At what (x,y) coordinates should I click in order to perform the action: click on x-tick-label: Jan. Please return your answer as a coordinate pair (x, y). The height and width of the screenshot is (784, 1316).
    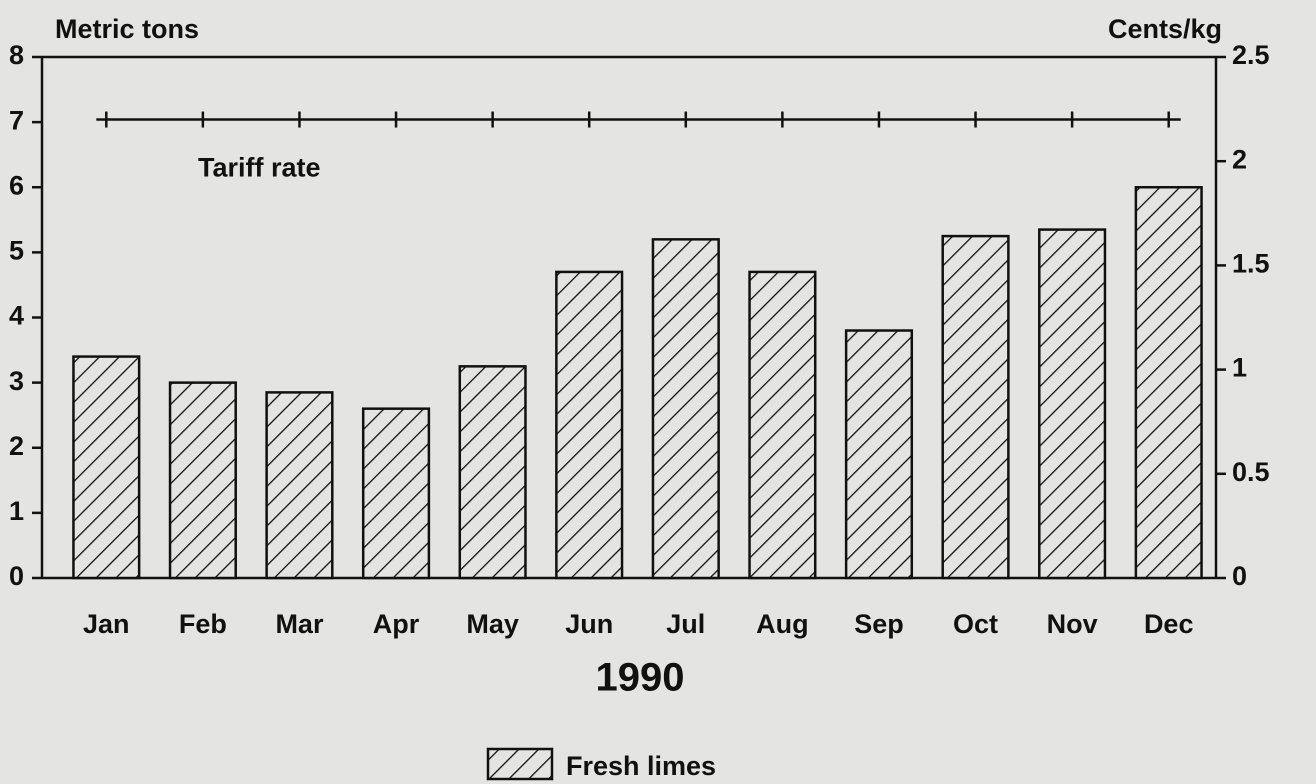
    Looking at the image, I should click on (106, 624).